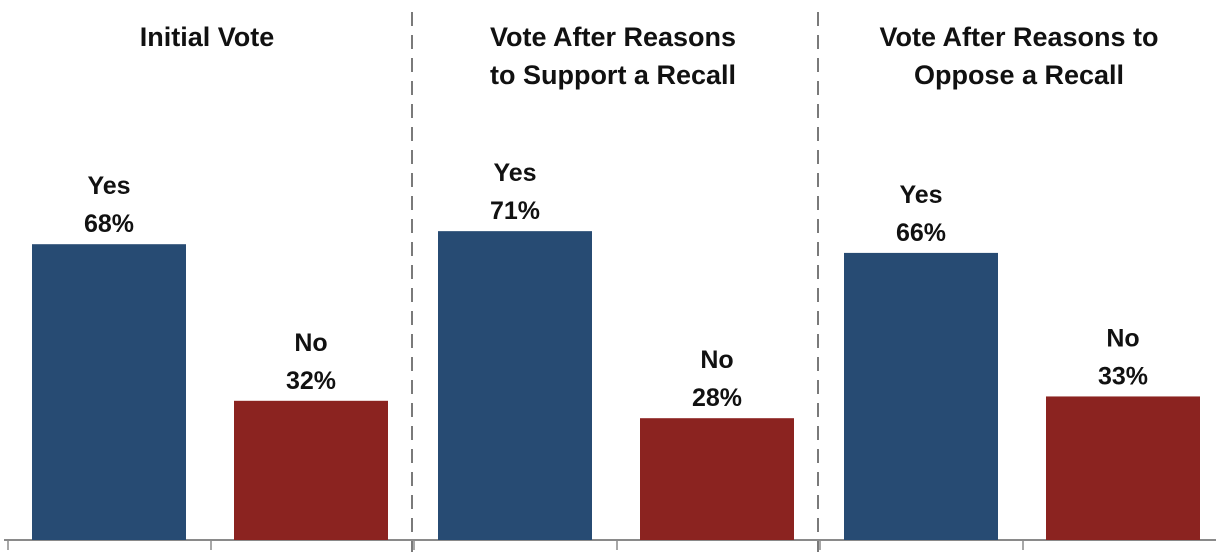  Describe the element at coordinates (717, 398) in the screenshot. I see `bar-value-label: 28%` at that location.